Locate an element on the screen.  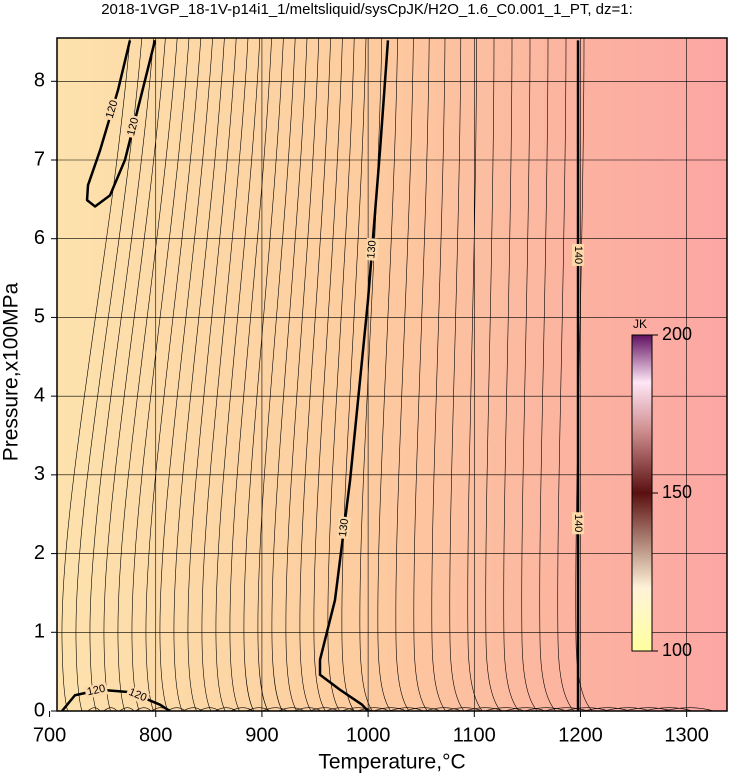
y-tick-label: 2 is located at coordinates (39, 553).